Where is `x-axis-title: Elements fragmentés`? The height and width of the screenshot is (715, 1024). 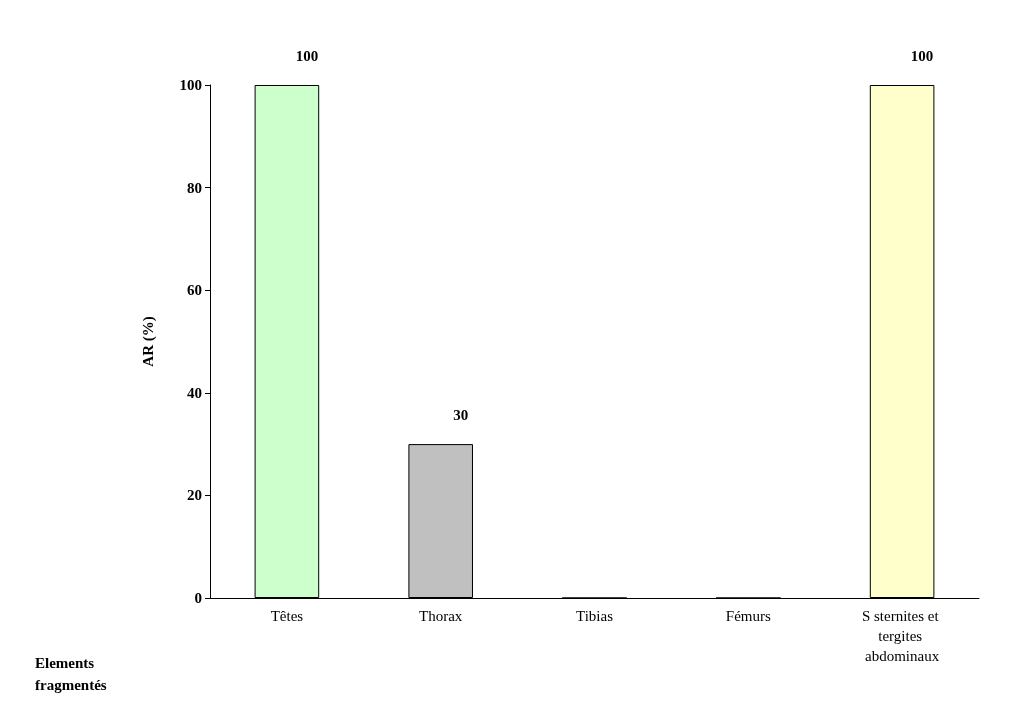 x-axis-title: Elements fragmentés is located at coordinates (71, 674).